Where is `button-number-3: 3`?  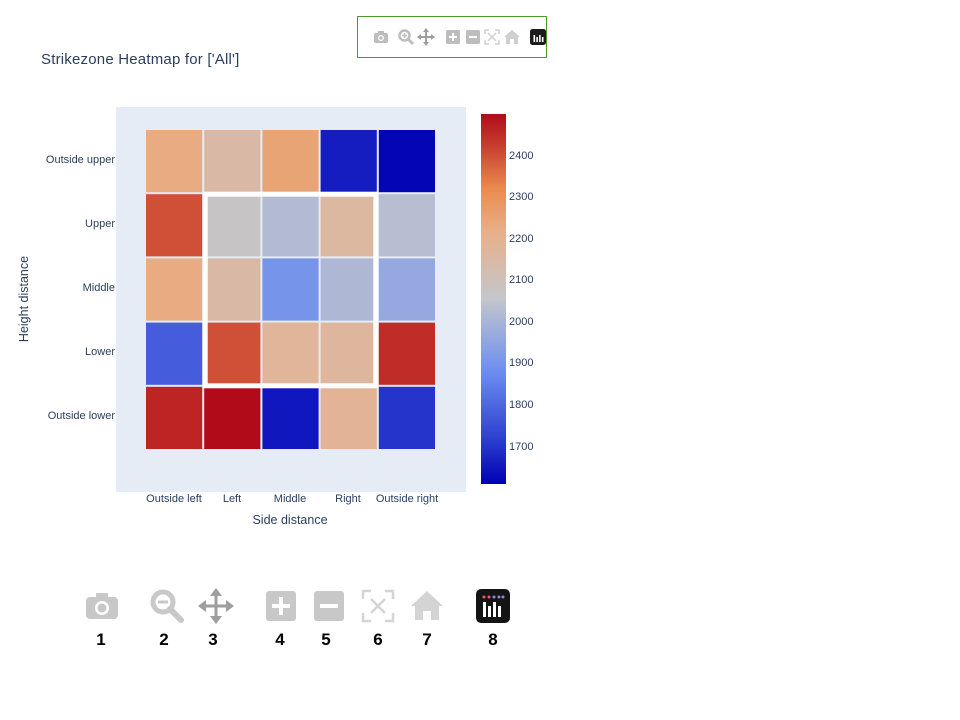
button-number-3: 3 is located at coordinates (213, 639).